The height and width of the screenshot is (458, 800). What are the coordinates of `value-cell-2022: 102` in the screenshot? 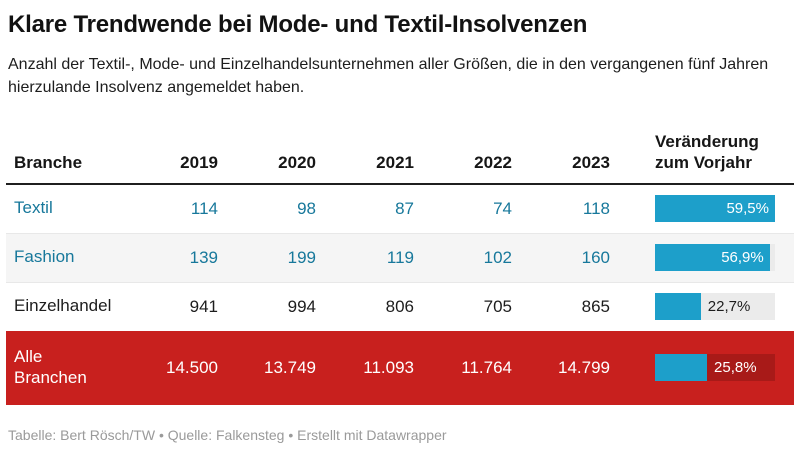 It's located at (497, 257).